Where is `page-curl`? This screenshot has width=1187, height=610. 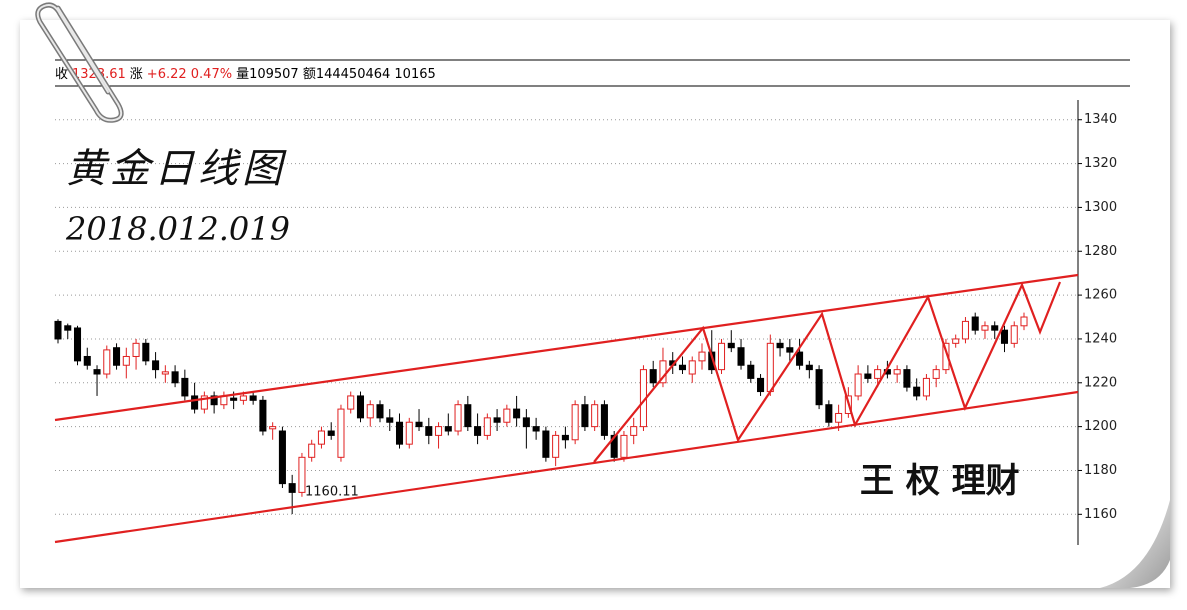
page-curl is located at coordinates (1135, 544).